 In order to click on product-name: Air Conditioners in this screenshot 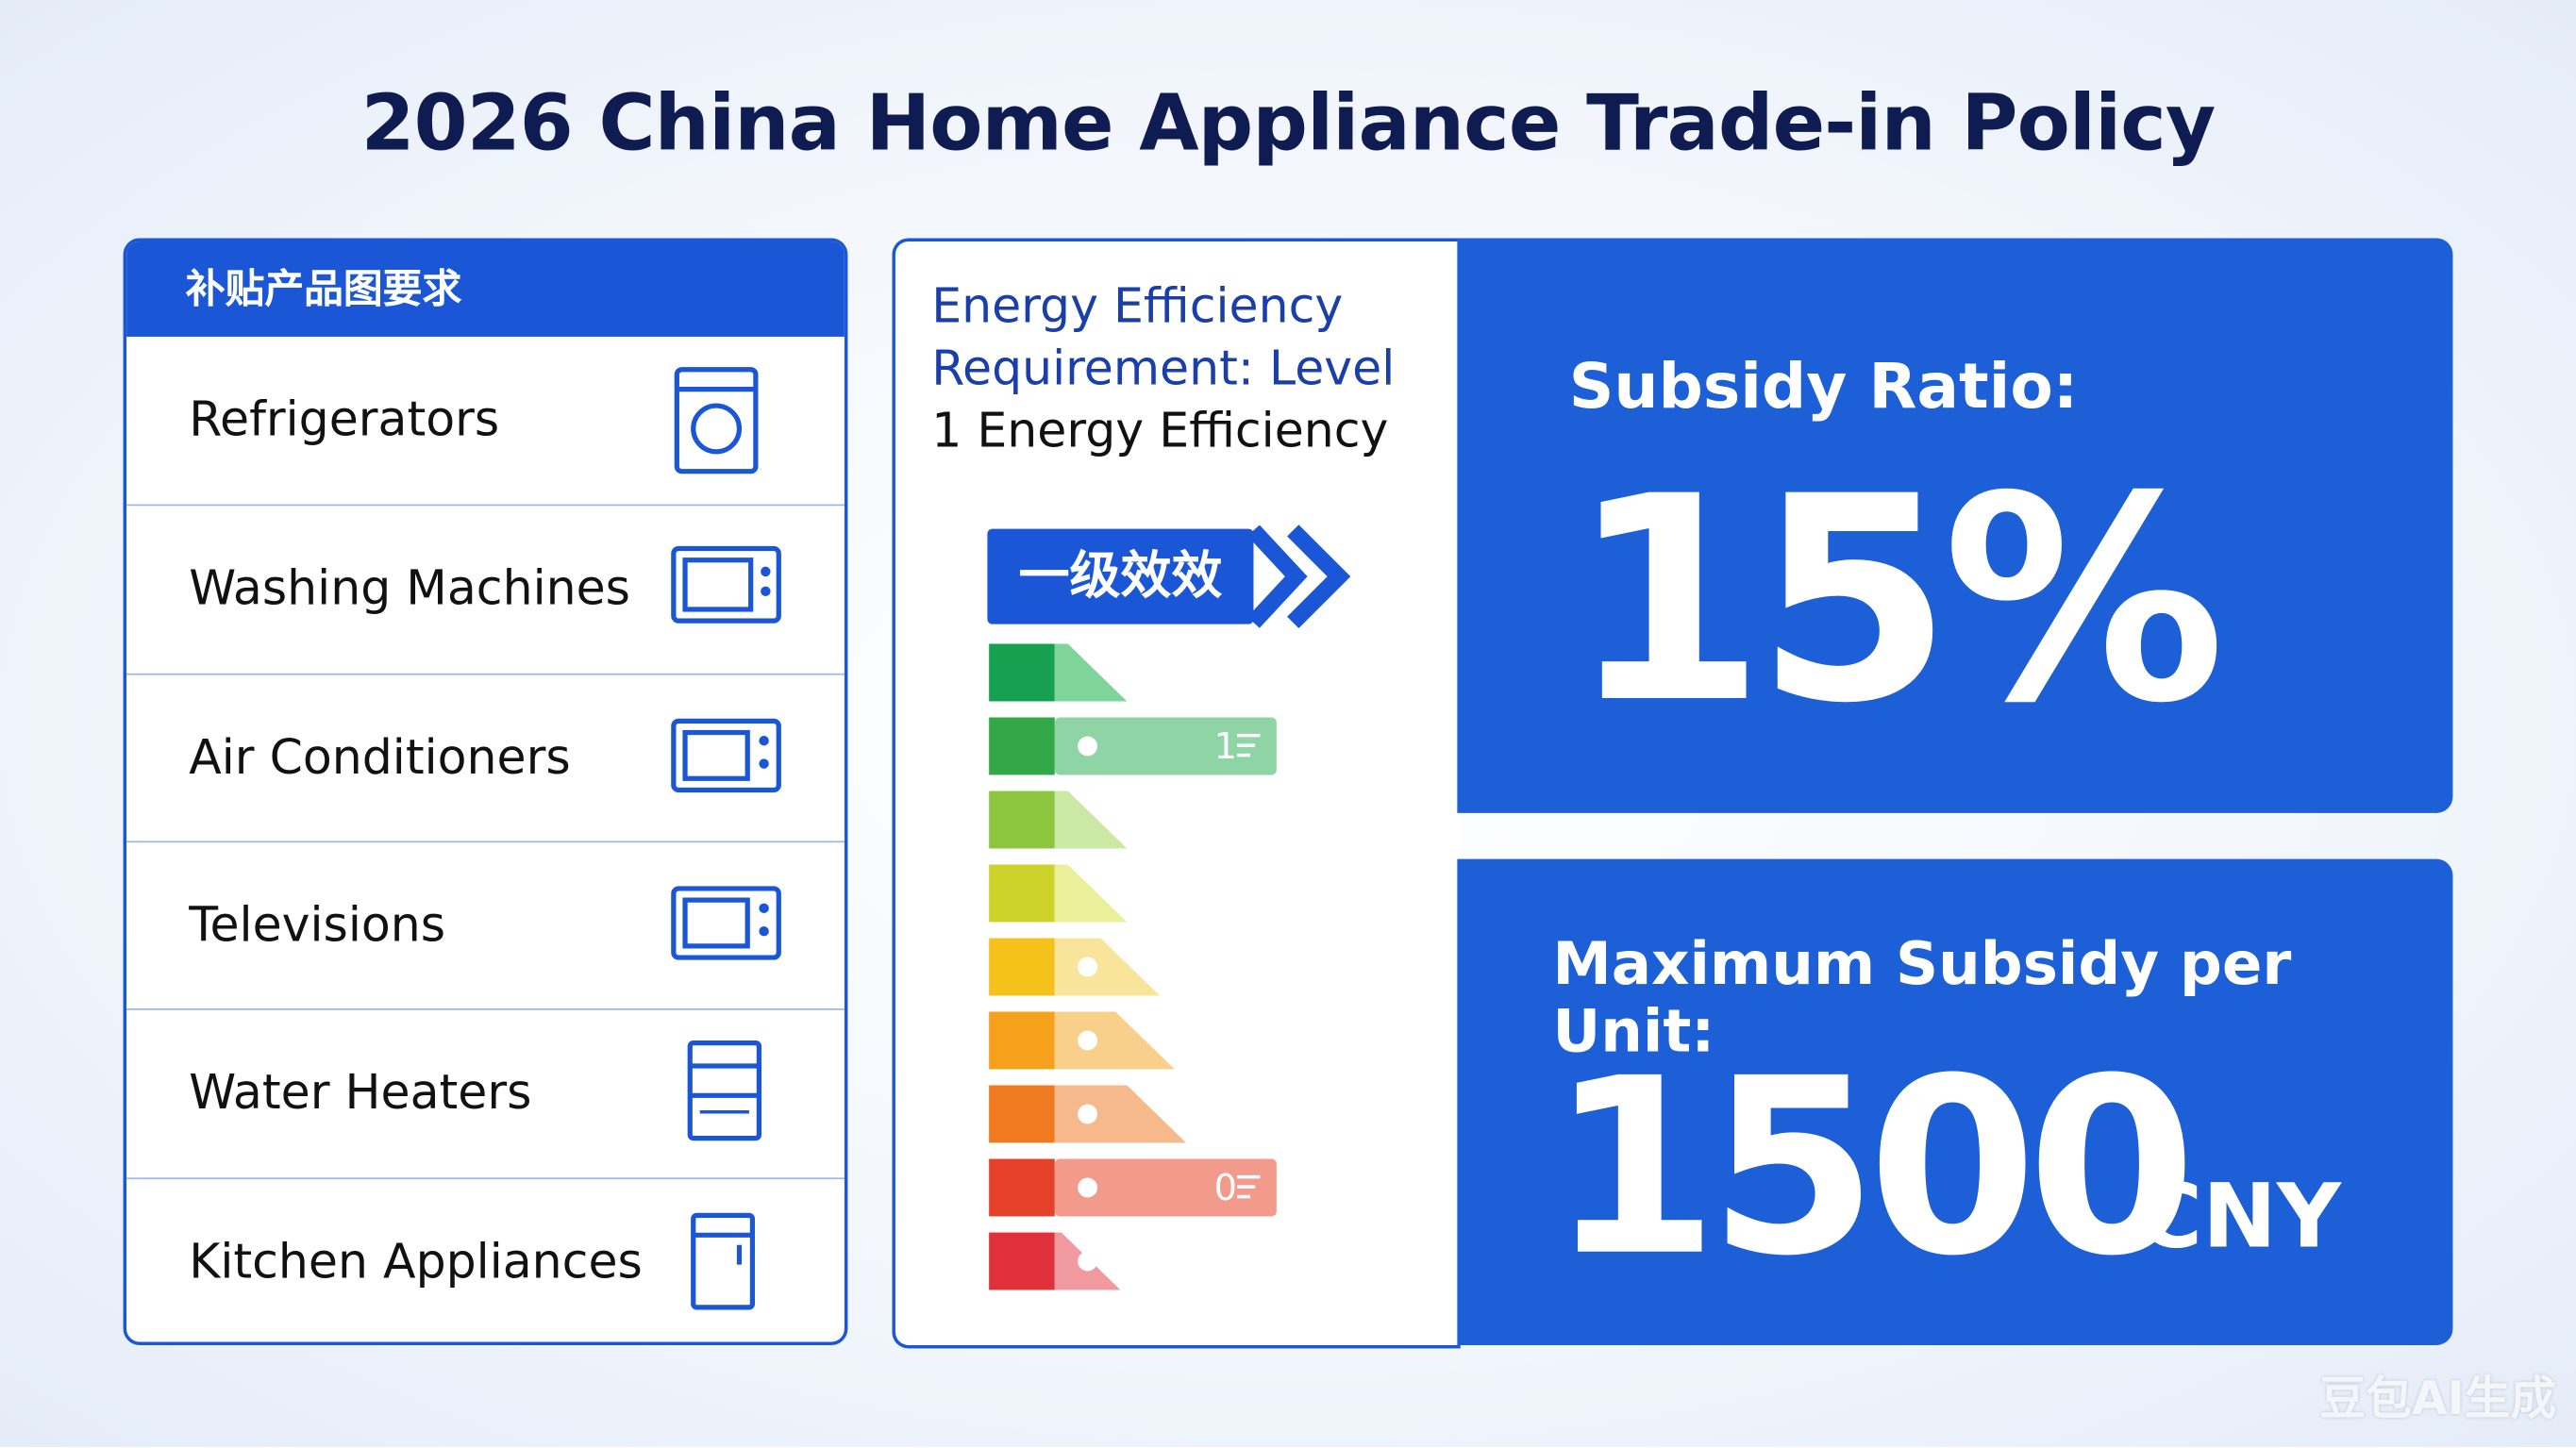, I will do `click(380, 756)`.